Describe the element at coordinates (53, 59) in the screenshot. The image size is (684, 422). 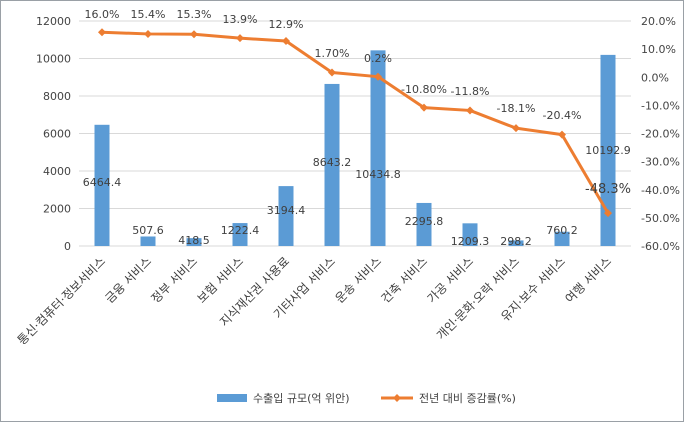
I see `left-tick-label: 10000` at that location.